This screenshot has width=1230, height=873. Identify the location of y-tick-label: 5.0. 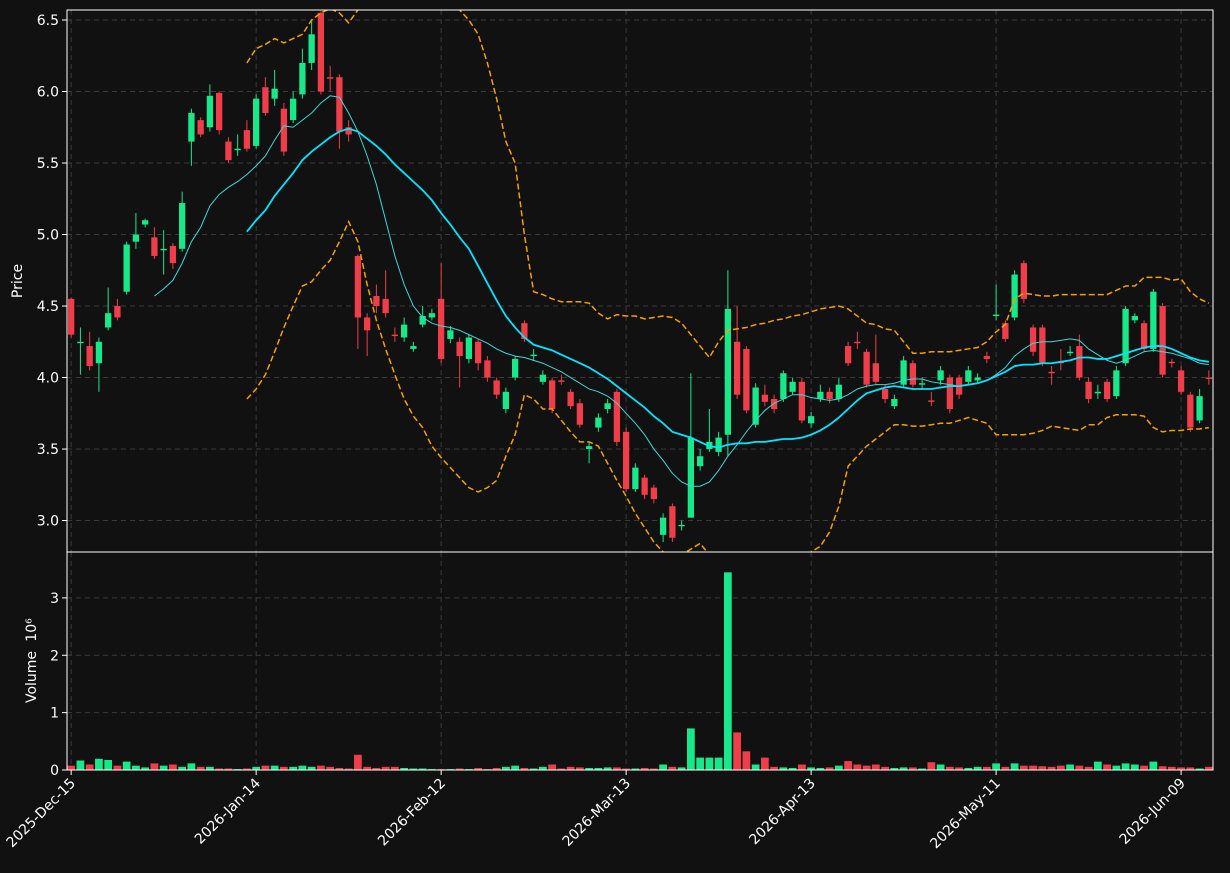
(48, 236).